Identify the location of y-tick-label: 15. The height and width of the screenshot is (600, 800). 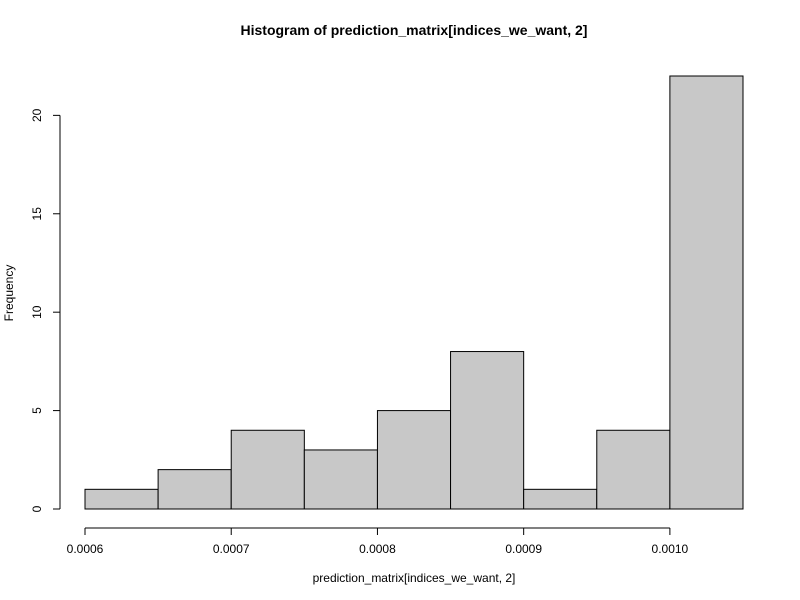
(37, 214).